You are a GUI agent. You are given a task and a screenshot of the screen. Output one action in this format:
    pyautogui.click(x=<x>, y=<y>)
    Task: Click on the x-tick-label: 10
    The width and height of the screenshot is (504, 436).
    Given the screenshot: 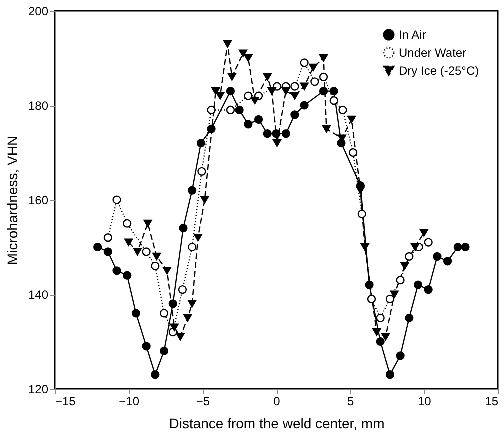 What is the action you would take?
    pyautogui.click(x=425, y=401)
    